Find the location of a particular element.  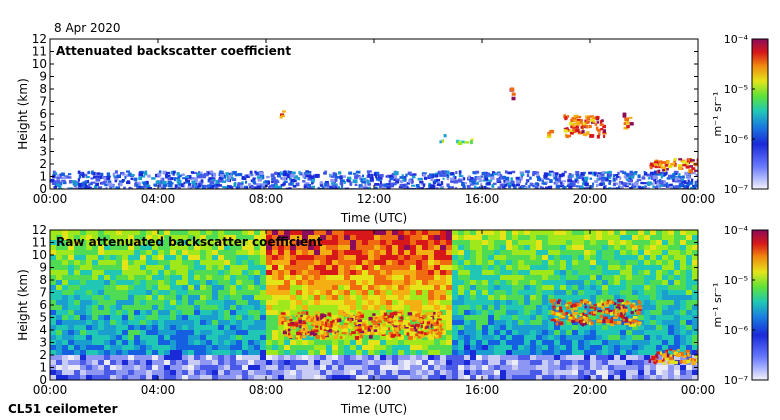

y-tick-label: 8 is located at coordinates (43, 89).